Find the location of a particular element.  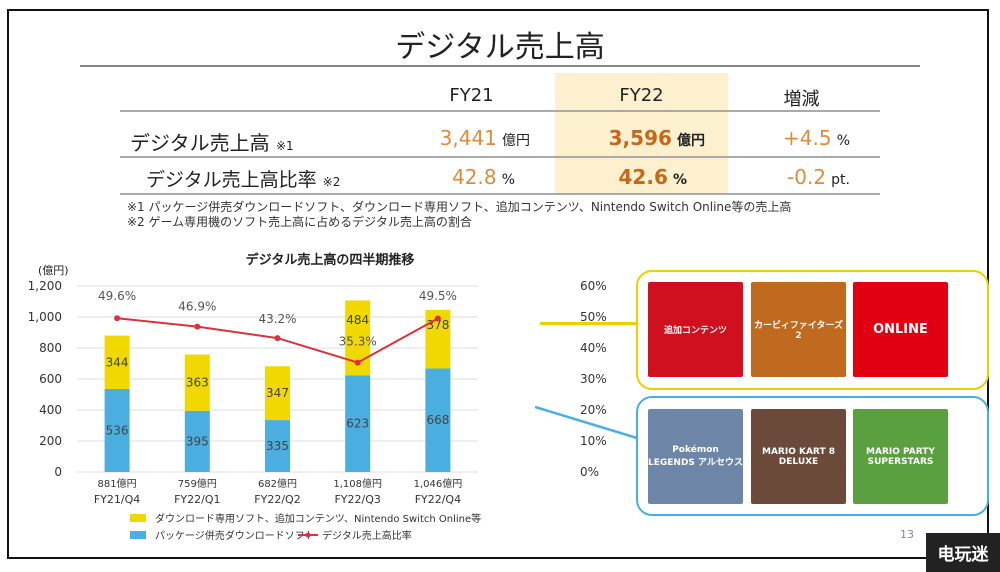

thumb-kirby: カービィファイターズ2 is located at coordinates (798, 329).